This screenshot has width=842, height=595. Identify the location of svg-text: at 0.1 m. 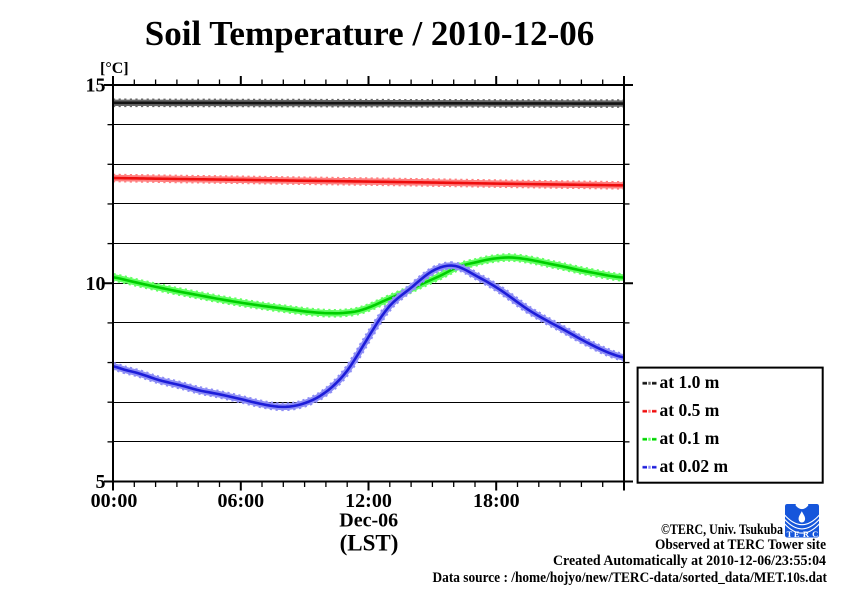
(690, 438).